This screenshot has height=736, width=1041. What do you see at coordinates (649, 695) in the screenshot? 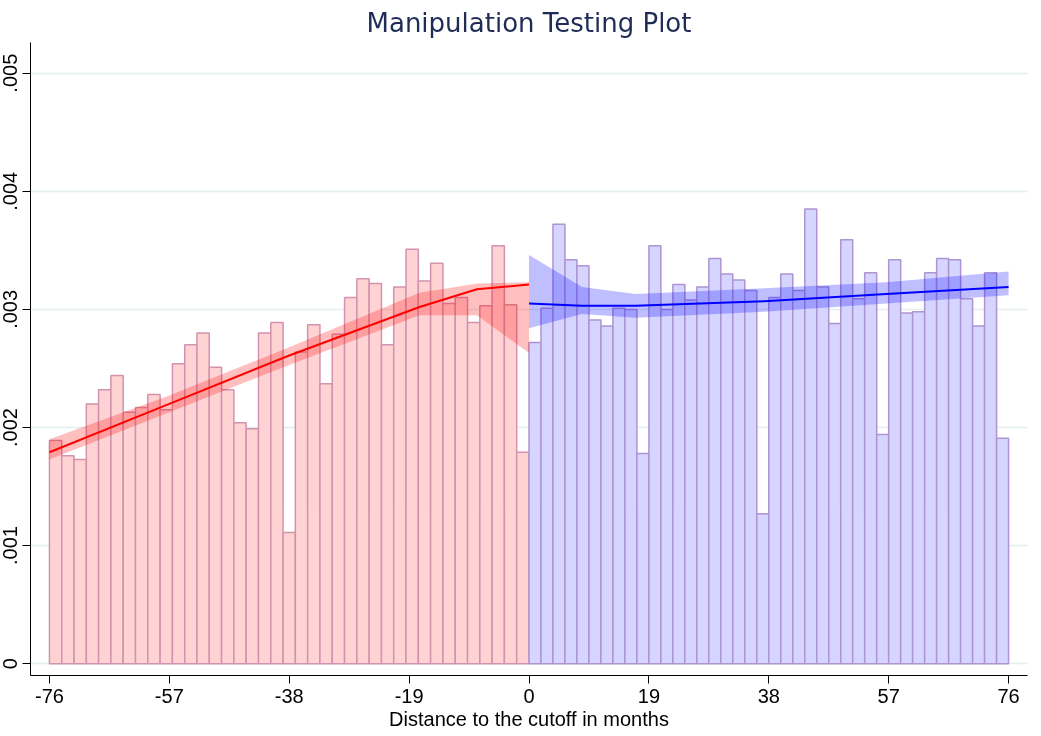
I see `x-tick-label: 19` at bounding box center [649, 695].